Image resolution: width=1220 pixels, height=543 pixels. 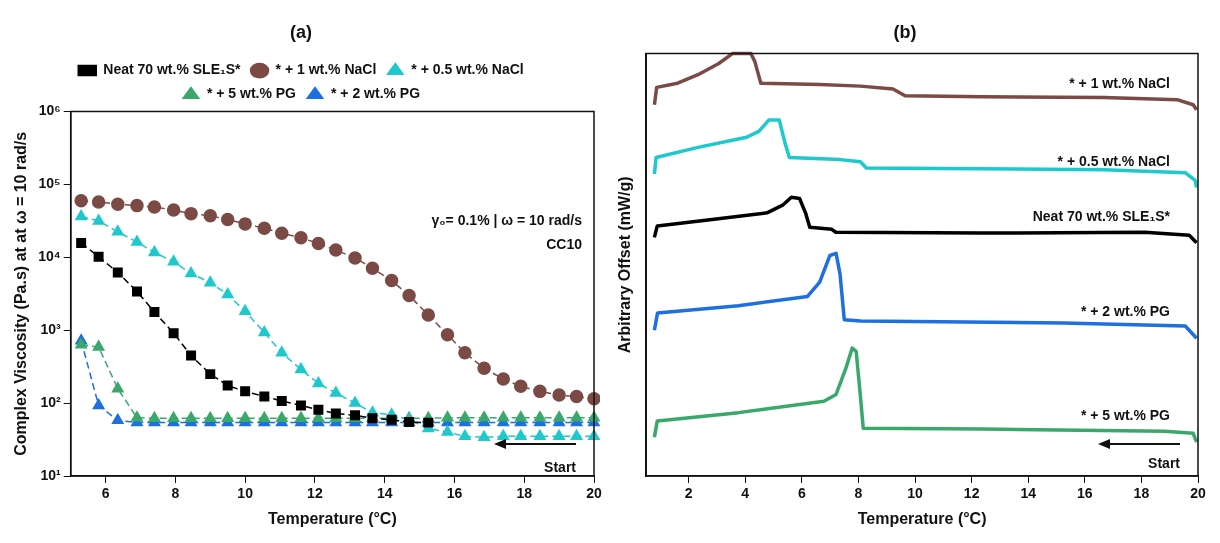 I want to click on legend-label: Neat 70 wt.% SLE₁S*, so click(x=172, y=69).